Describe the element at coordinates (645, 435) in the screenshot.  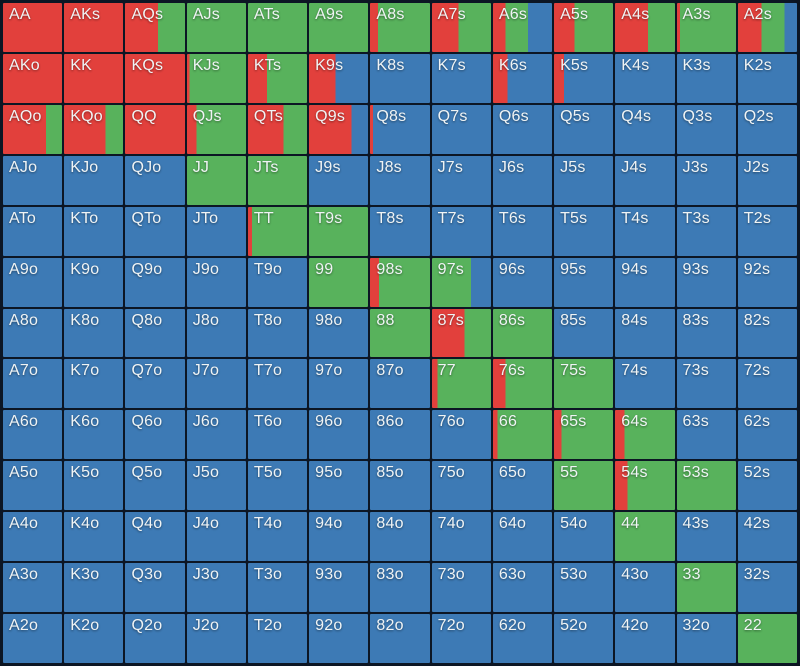
I see `hand-cell-64s: 64s` at that location.